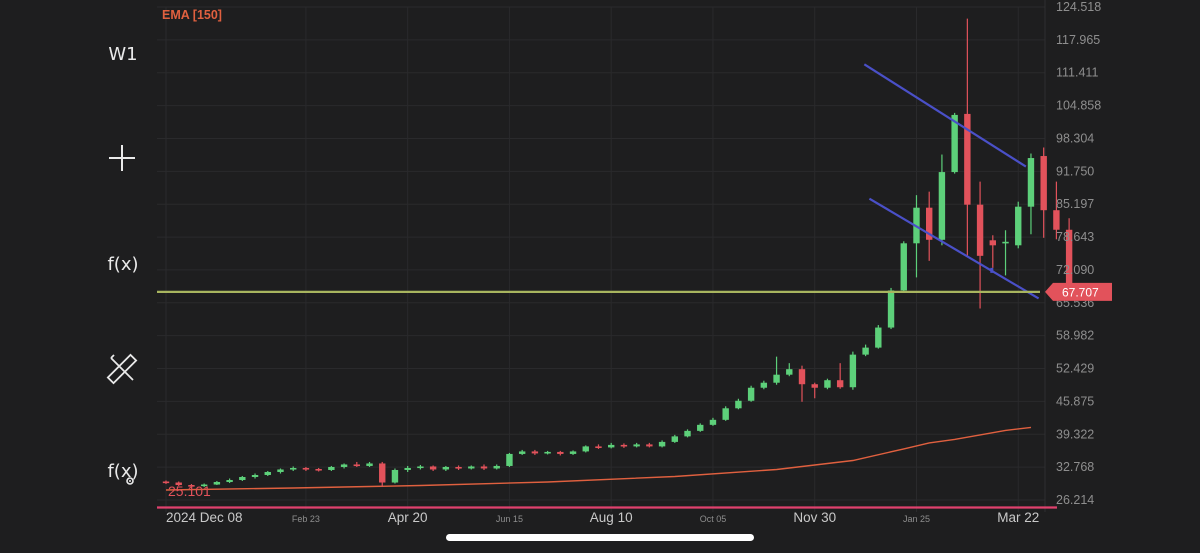 This screenshot has height=553, width=1200. I want to click on x-tick-label: Feb 23, so click(306, 519).